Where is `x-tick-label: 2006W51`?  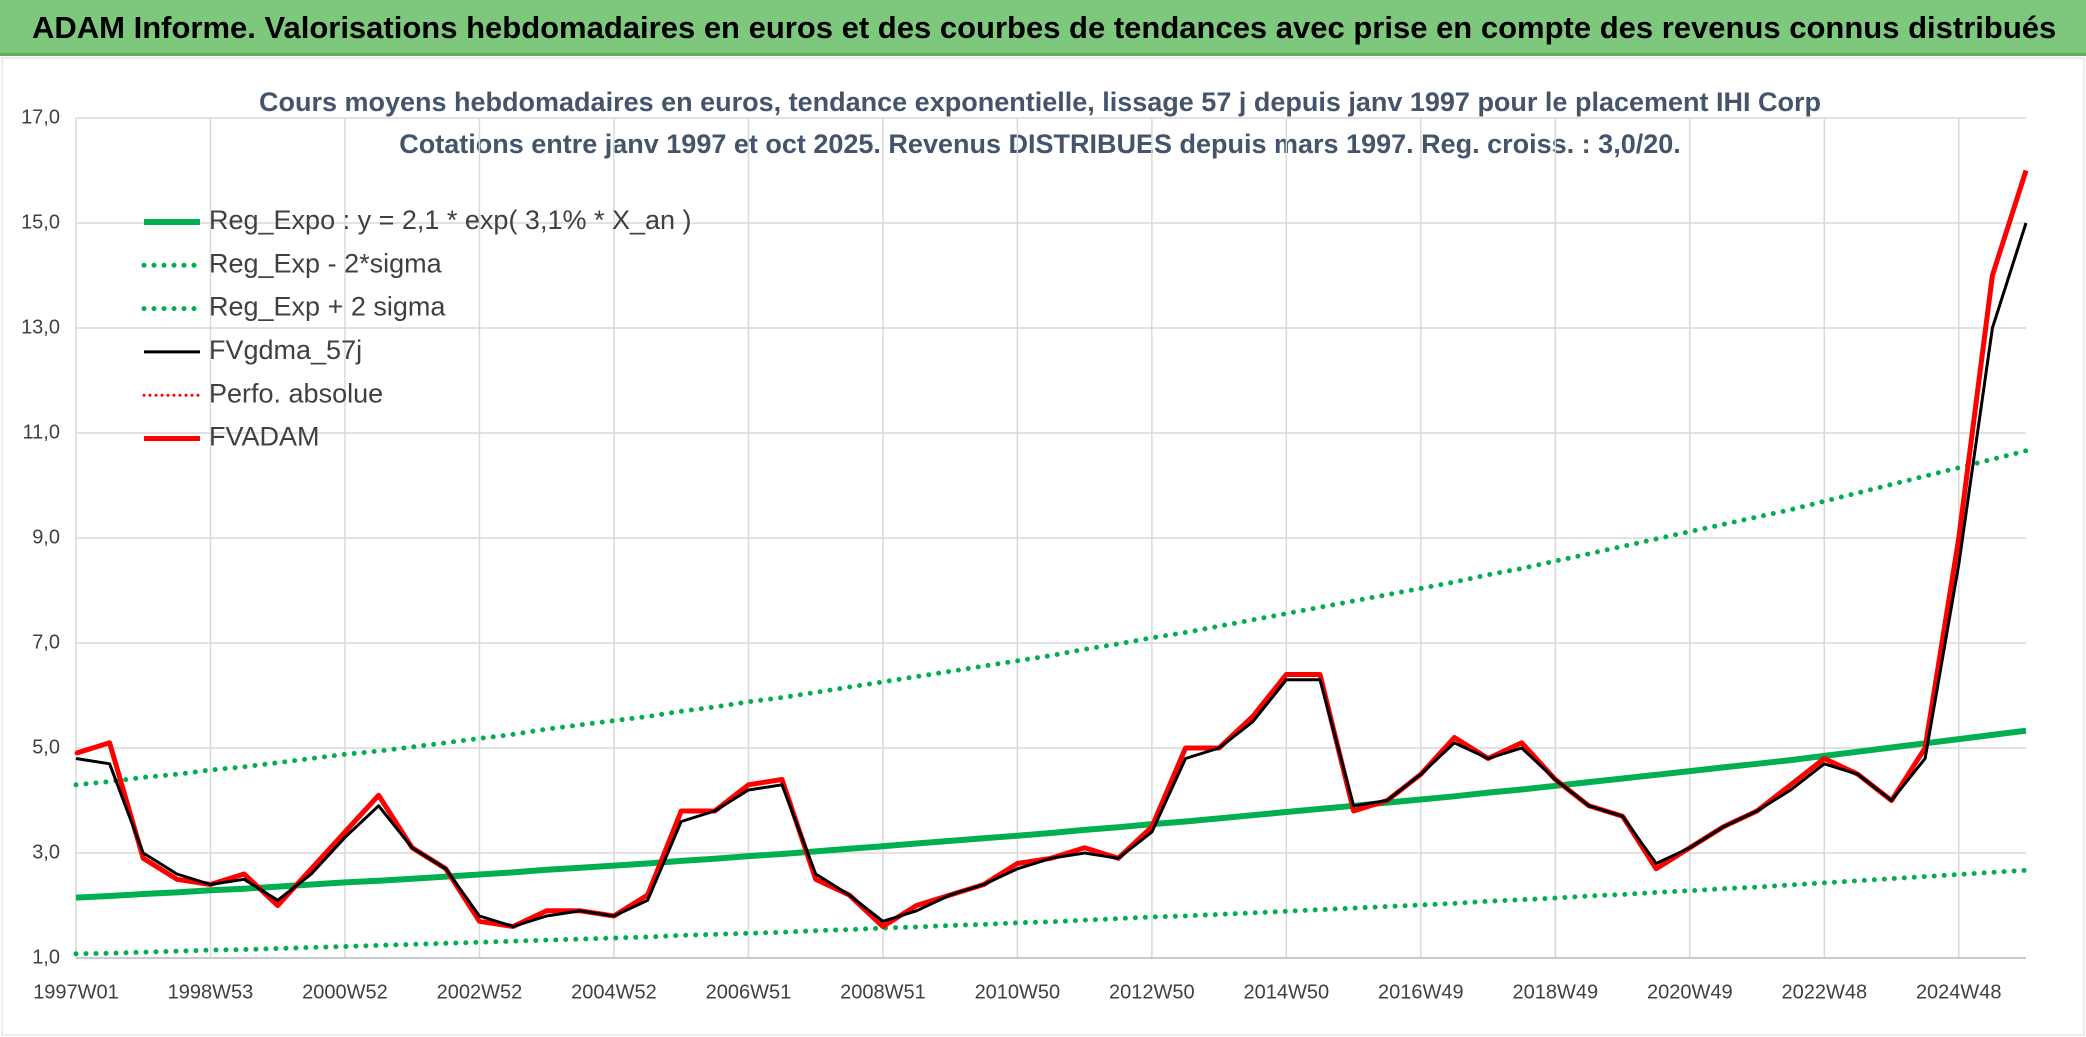 x-tick-label: 2006W51 is located at coordinates (749, 992).